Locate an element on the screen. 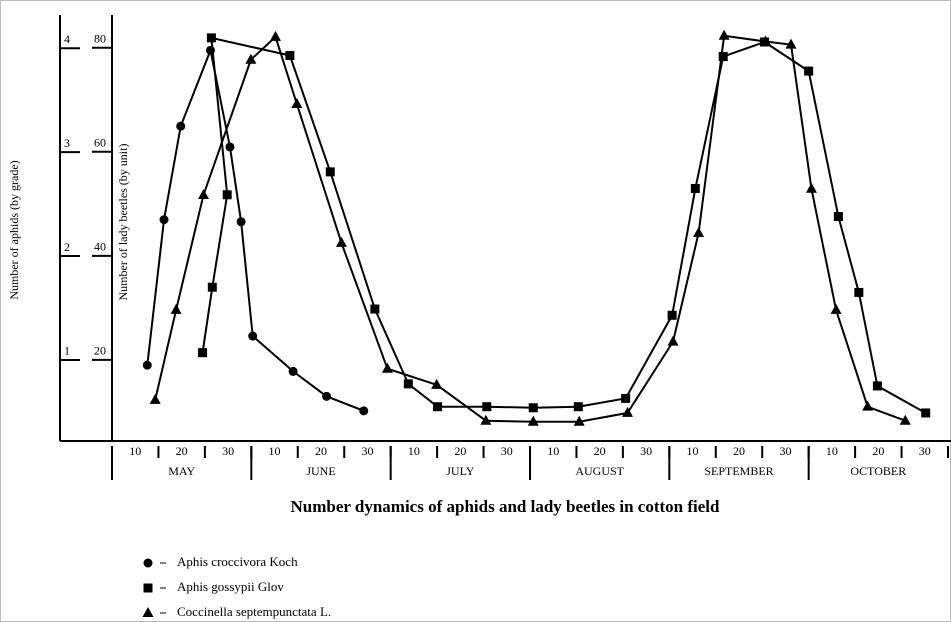 The width and height of the screenshot is (951, 622). series-line is located at coordinates (255, 229).